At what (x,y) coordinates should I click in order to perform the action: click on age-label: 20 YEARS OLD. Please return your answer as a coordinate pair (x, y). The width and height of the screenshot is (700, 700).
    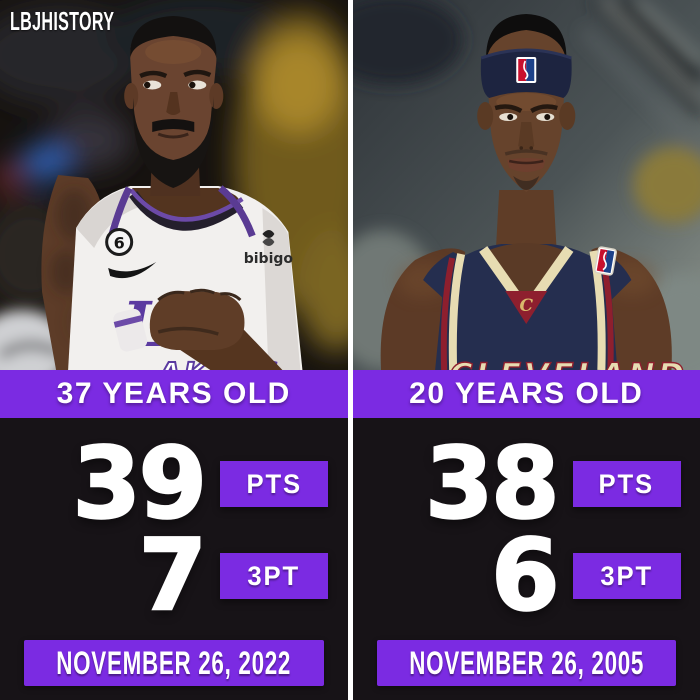
    Looking at the image, I should click on (526, 393).